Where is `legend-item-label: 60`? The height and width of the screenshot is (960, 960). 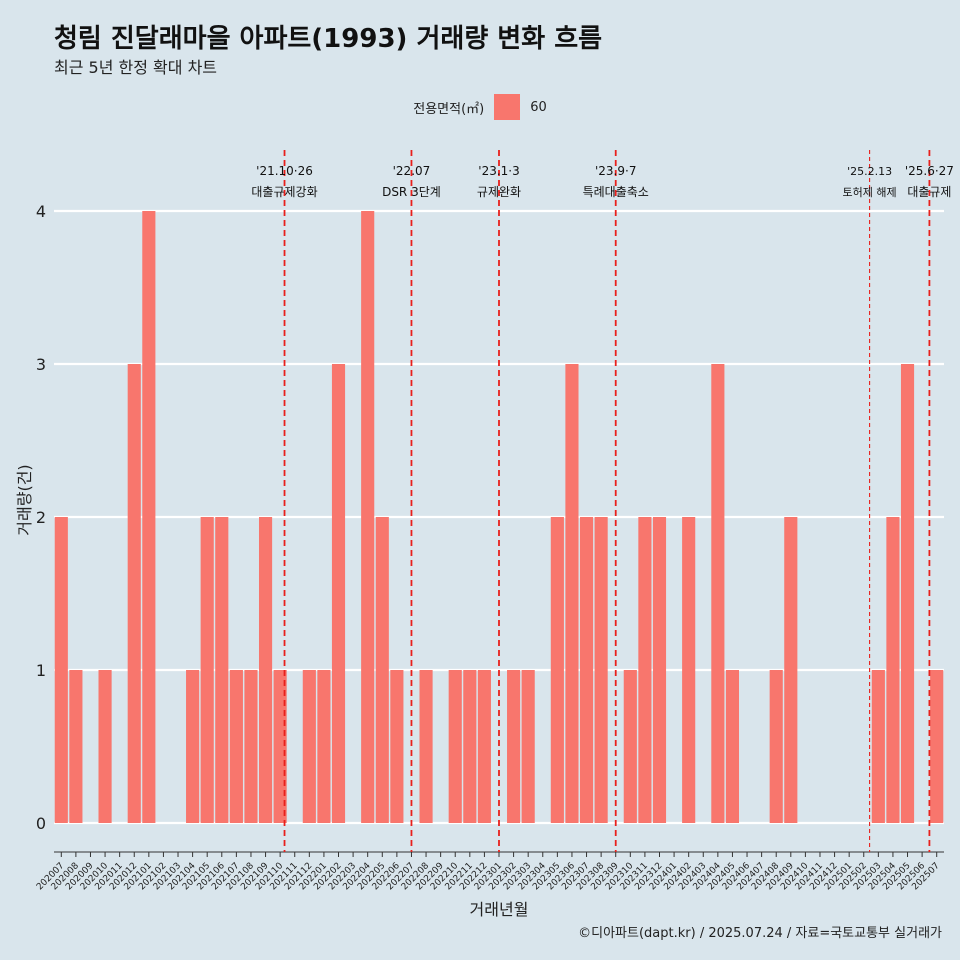 legend-item-label: 60 is located at coordinates (538, 107).